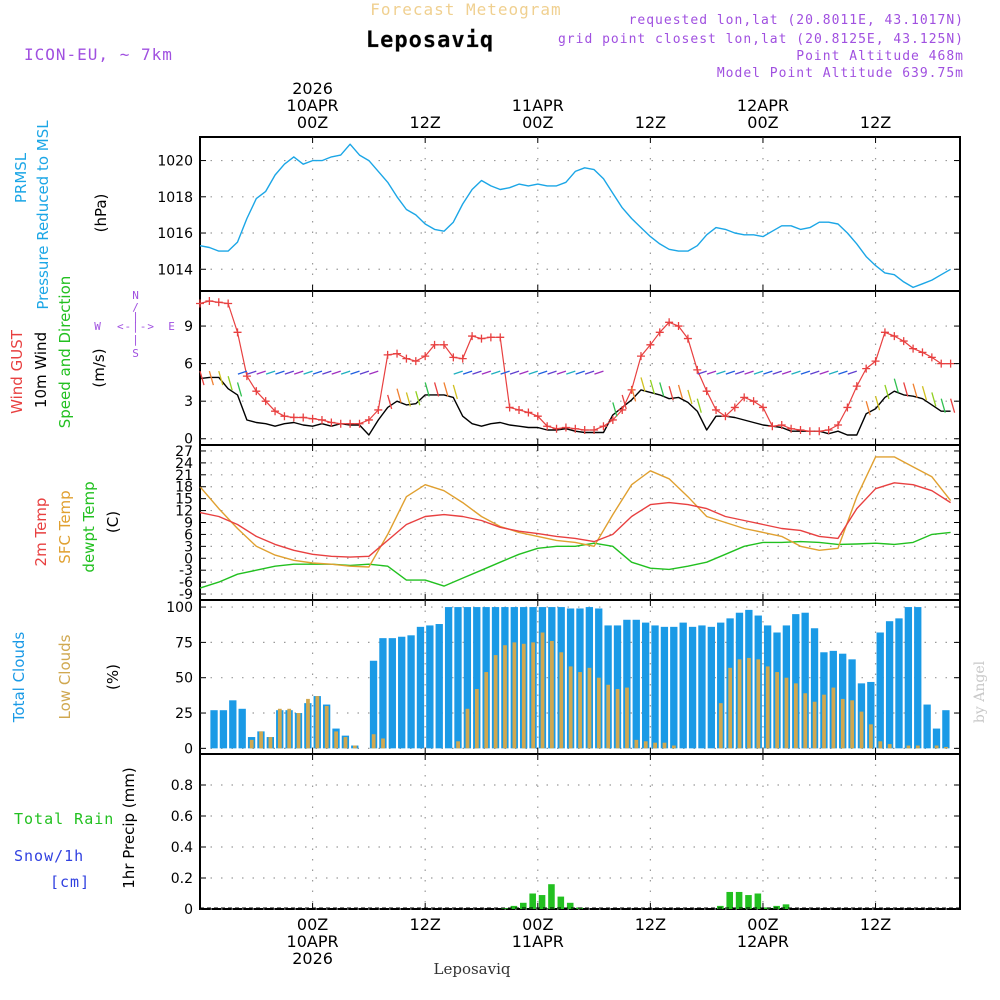 This screenshot has width=1000, height=1000. I want to click on prmsl-label: PRMSL, so click(21, 177).